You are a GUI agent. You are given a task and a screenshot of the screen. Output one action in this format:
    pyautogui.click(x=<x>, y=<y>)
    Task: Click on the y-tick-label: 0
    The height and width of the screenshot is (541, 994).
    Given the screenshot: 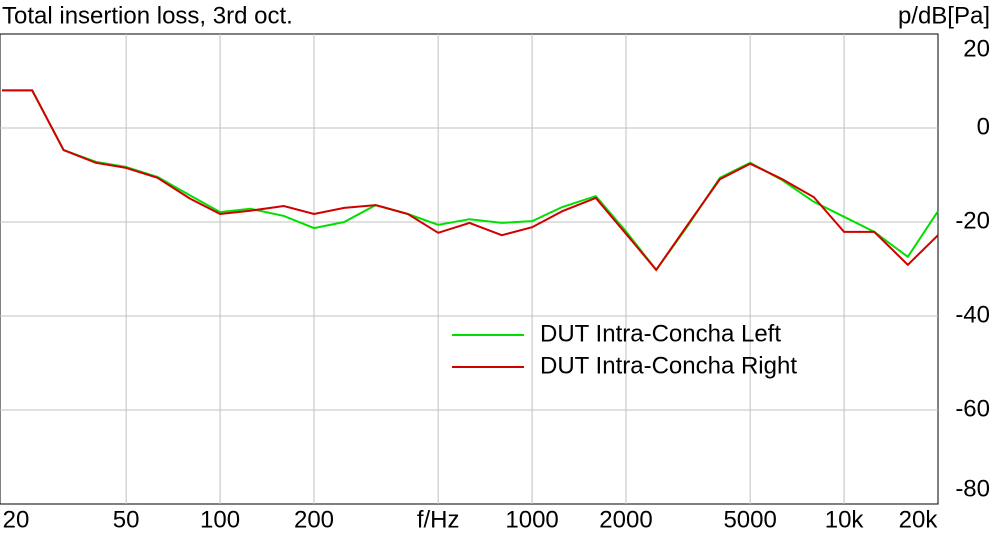 What is the action you would take?
    pyautogui.click(x=983, y=126)
    